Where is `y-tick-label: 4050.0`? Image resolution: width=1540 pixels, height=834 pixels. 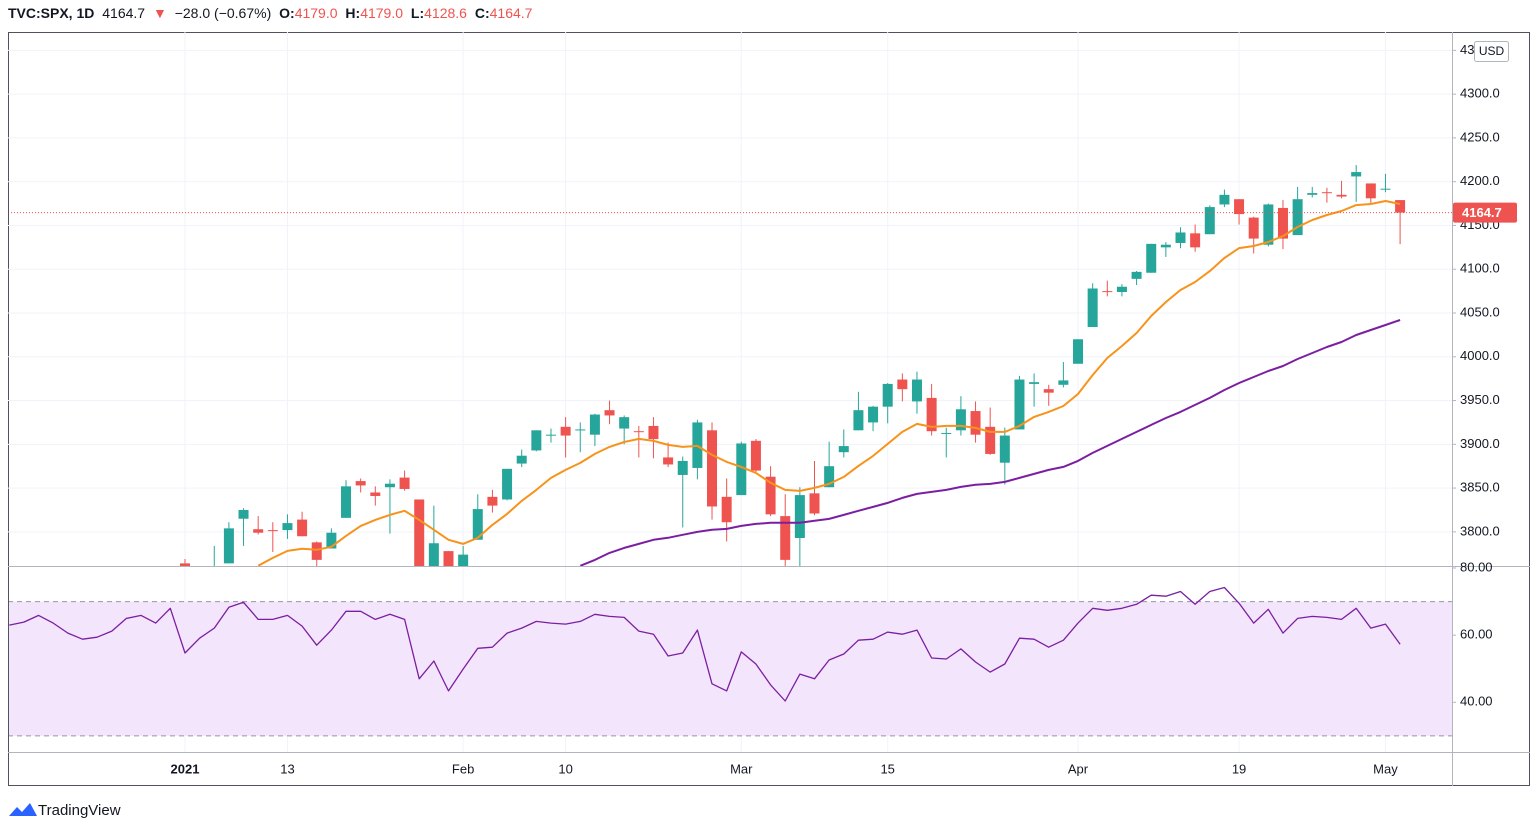 y-tick-label: 4050.0 is located at coordinates (1480, 311).